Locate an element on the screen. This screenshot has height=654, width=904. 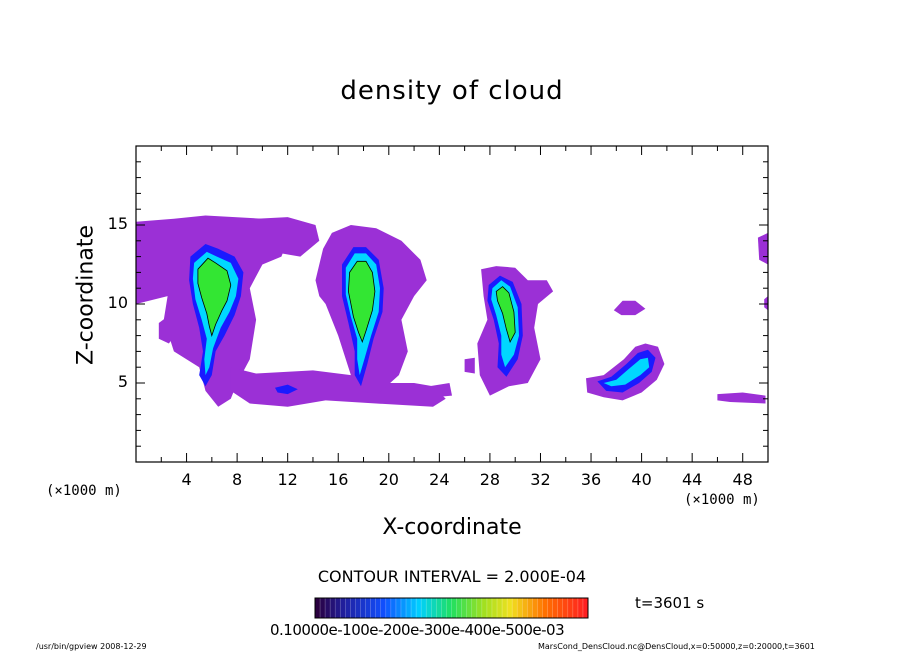
contour-interval: CONTOUR INTERVAL = 2.000E-04 is located at coordinates (452, 576).